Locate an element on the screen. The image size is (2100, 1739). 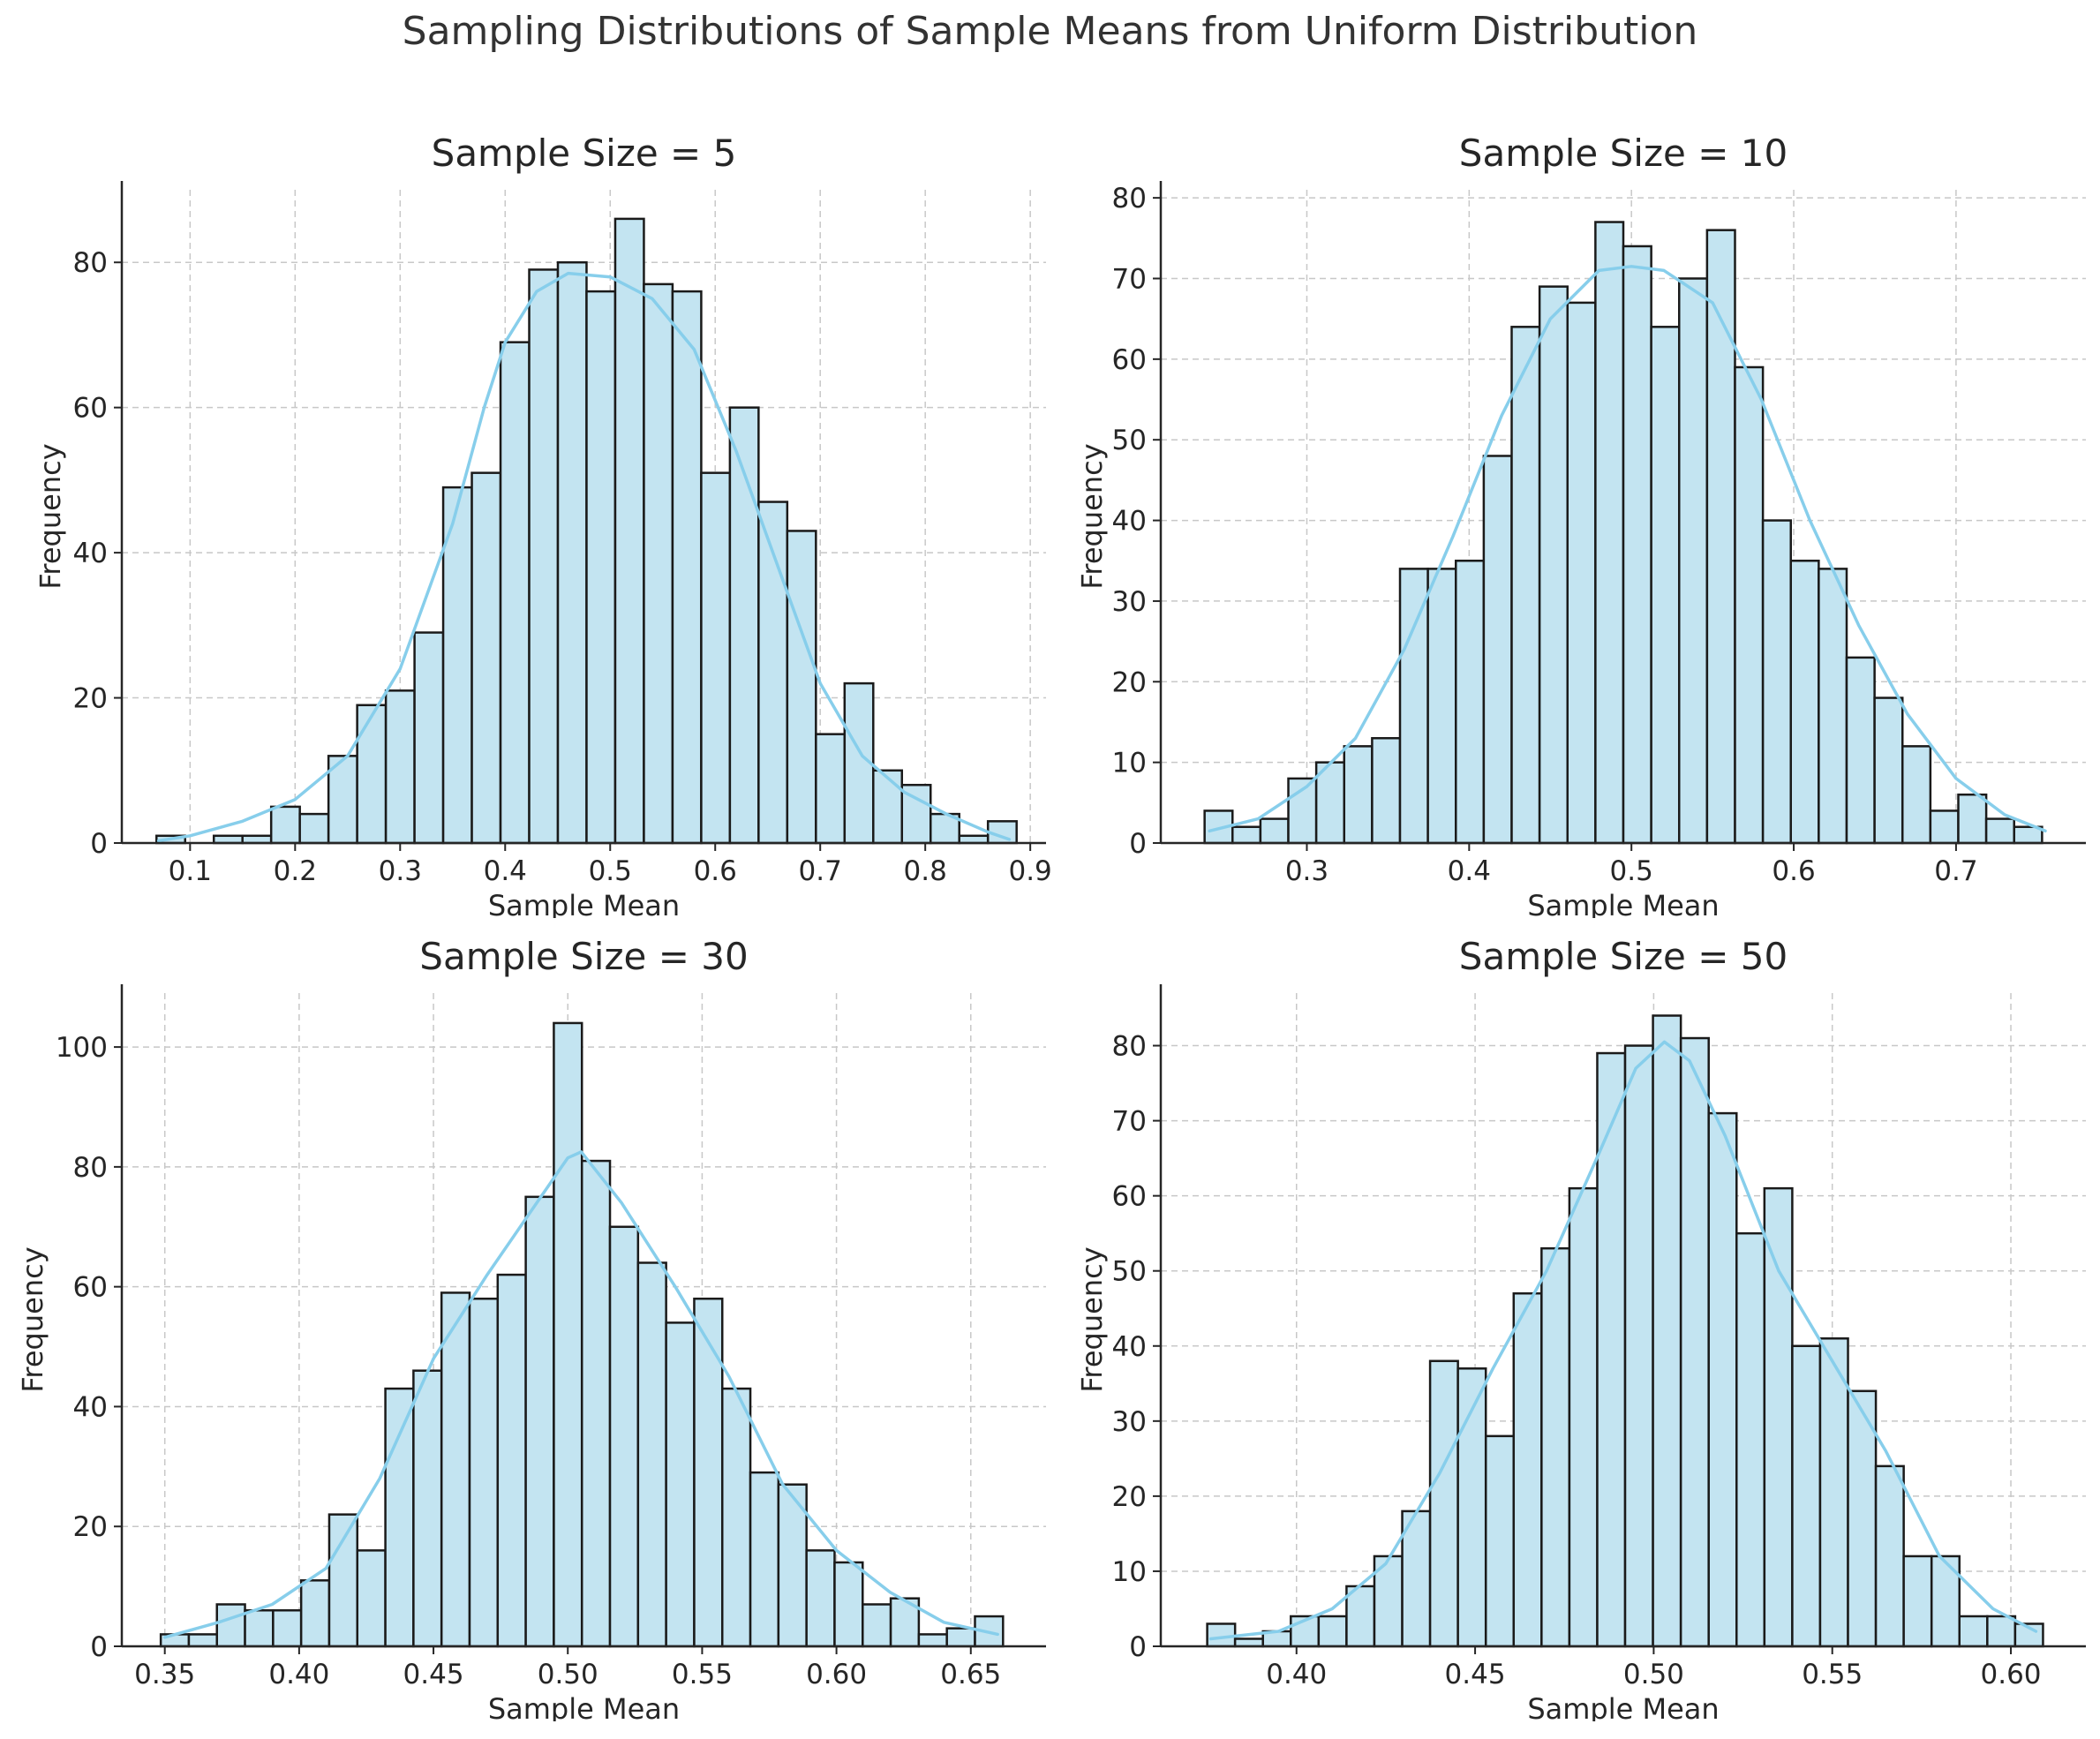
x-tick-label: 0.65 is located at coordinates (971, 1674).